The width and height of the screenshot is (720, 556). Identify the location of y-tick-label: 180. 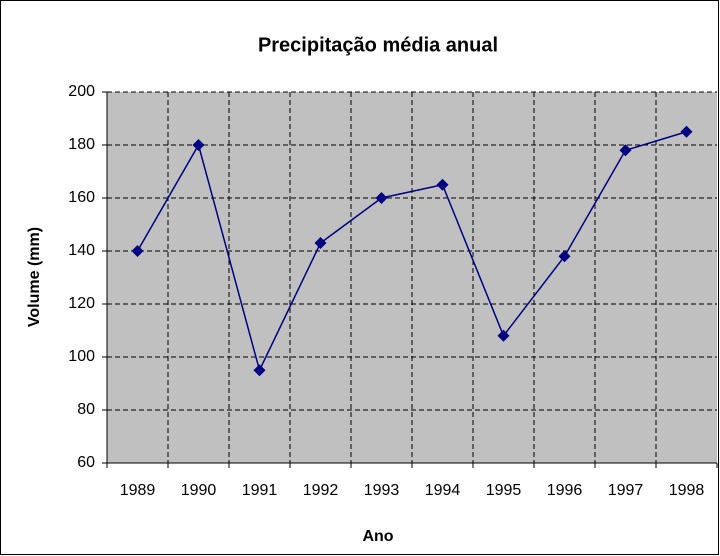
(81, 144).